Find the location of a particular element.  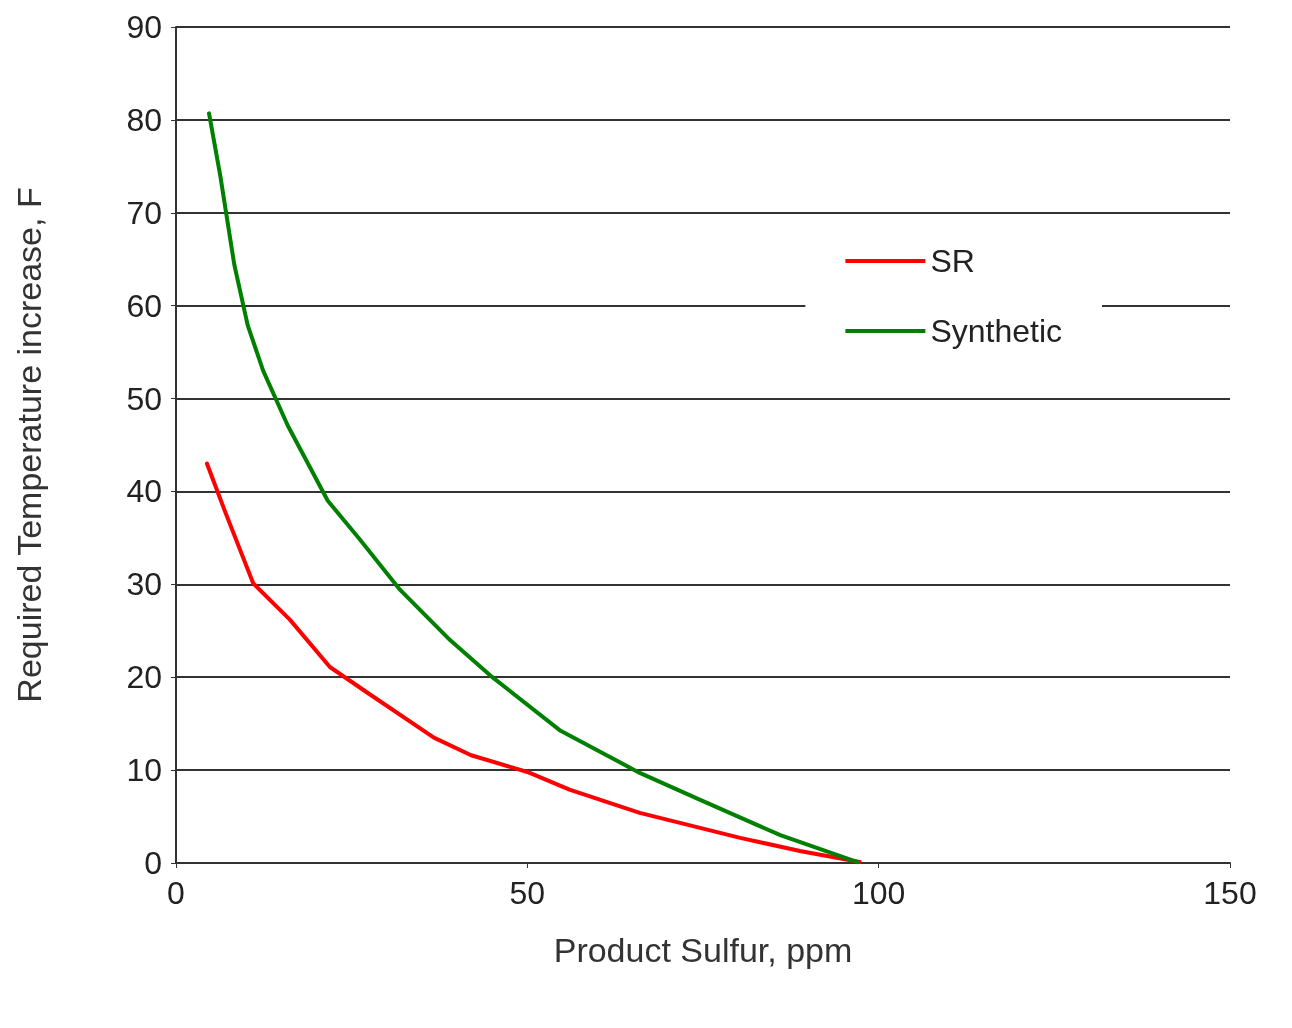

y-tick-label: 40 is located at coordinates (144, 491).